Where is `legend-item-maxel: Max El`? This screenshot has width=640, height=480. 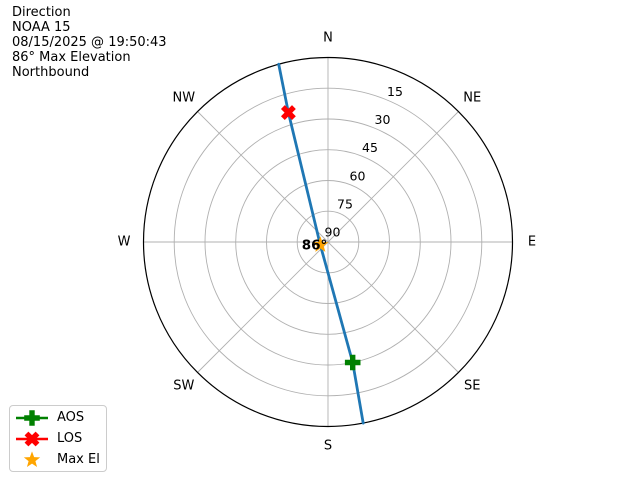 legend-item-maxel: Max El is located at coordinates (60, 459).